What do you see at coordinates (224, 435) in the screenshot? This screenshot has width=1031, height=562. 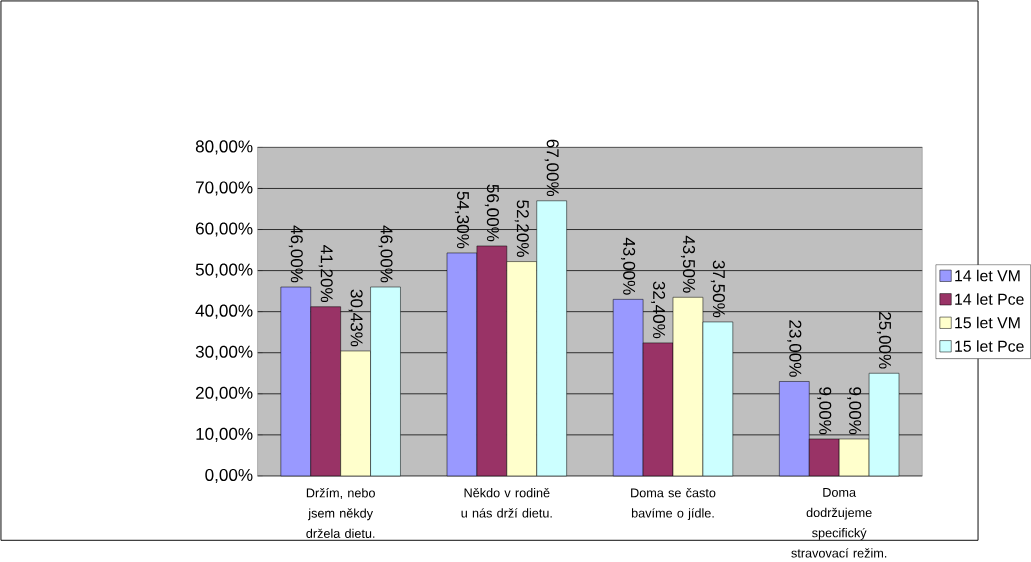 I see `y-tick-label: 10,00%` at bounding box center [224, 435].